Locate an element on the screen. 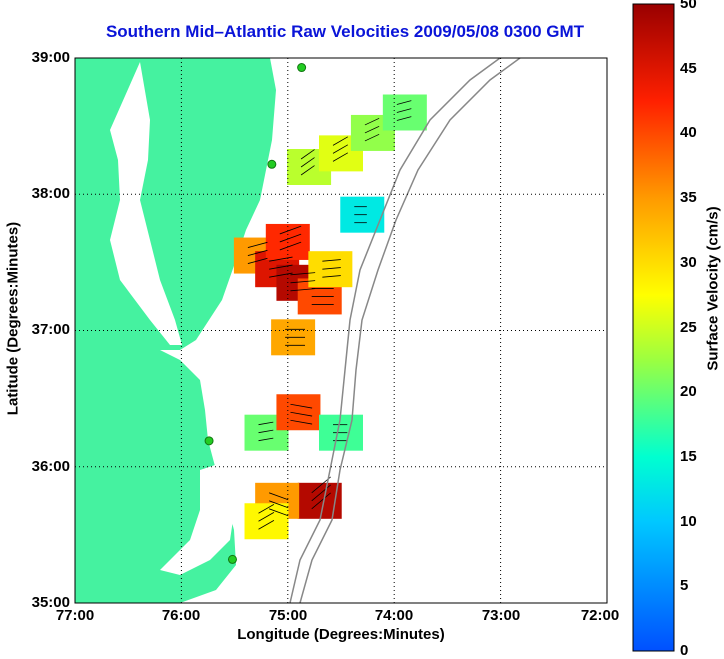 The width and height of the screenshot is (724, 659). colorbar-tick: 40 is located at coordinates (688, 132).